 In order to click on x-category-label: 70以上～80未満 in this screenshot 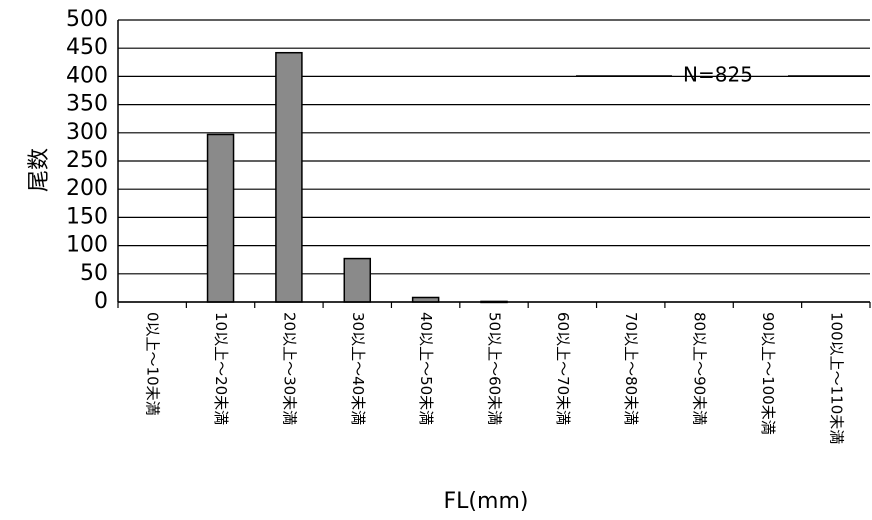, I will do `click(631, 368)`.